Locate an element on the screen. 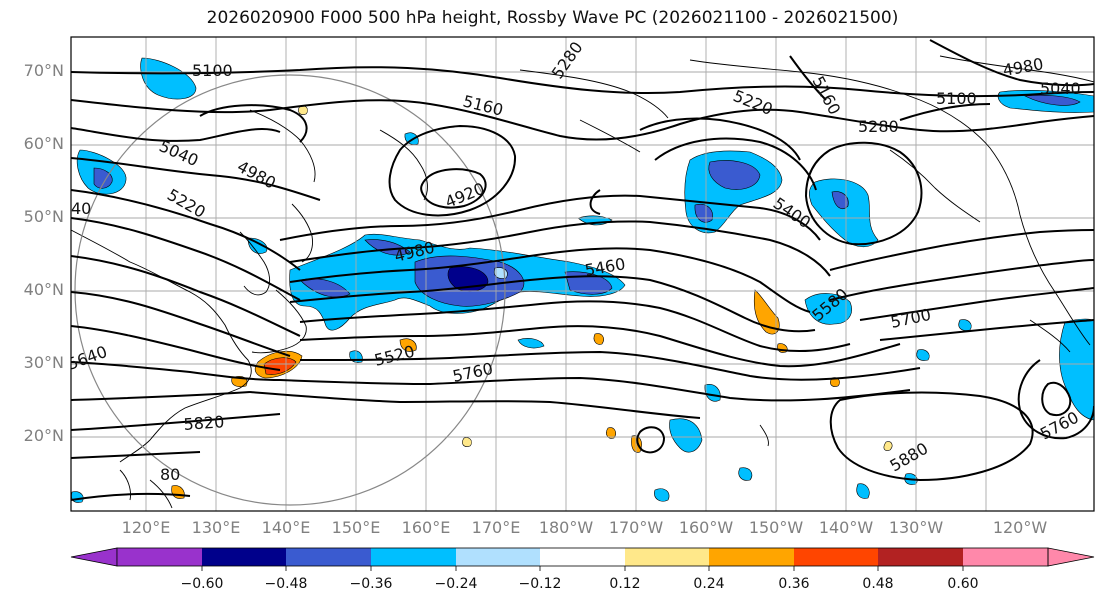 Image resolution: width=1105 pixels, height=604 pixels. colorbar-tick-label: 0.12 is located at coordinates (625, 584).